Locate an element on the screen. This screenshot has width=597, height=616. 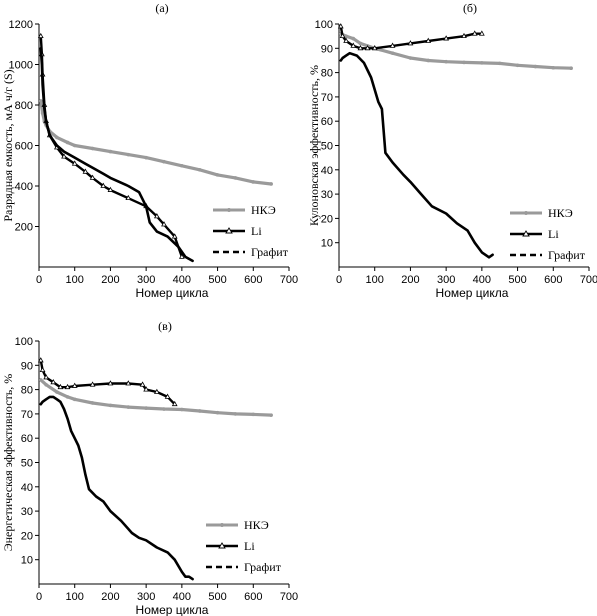
x-tick-label: 300 is located at coordinates (146, 280).